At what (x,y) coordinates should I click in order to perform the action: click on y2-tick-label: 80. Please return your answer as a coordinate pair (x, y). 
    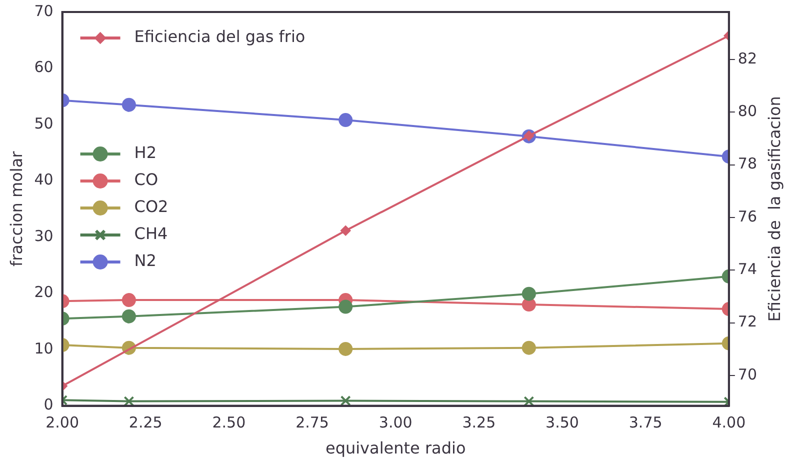
    Looking at the image, I should click on (748, 111).